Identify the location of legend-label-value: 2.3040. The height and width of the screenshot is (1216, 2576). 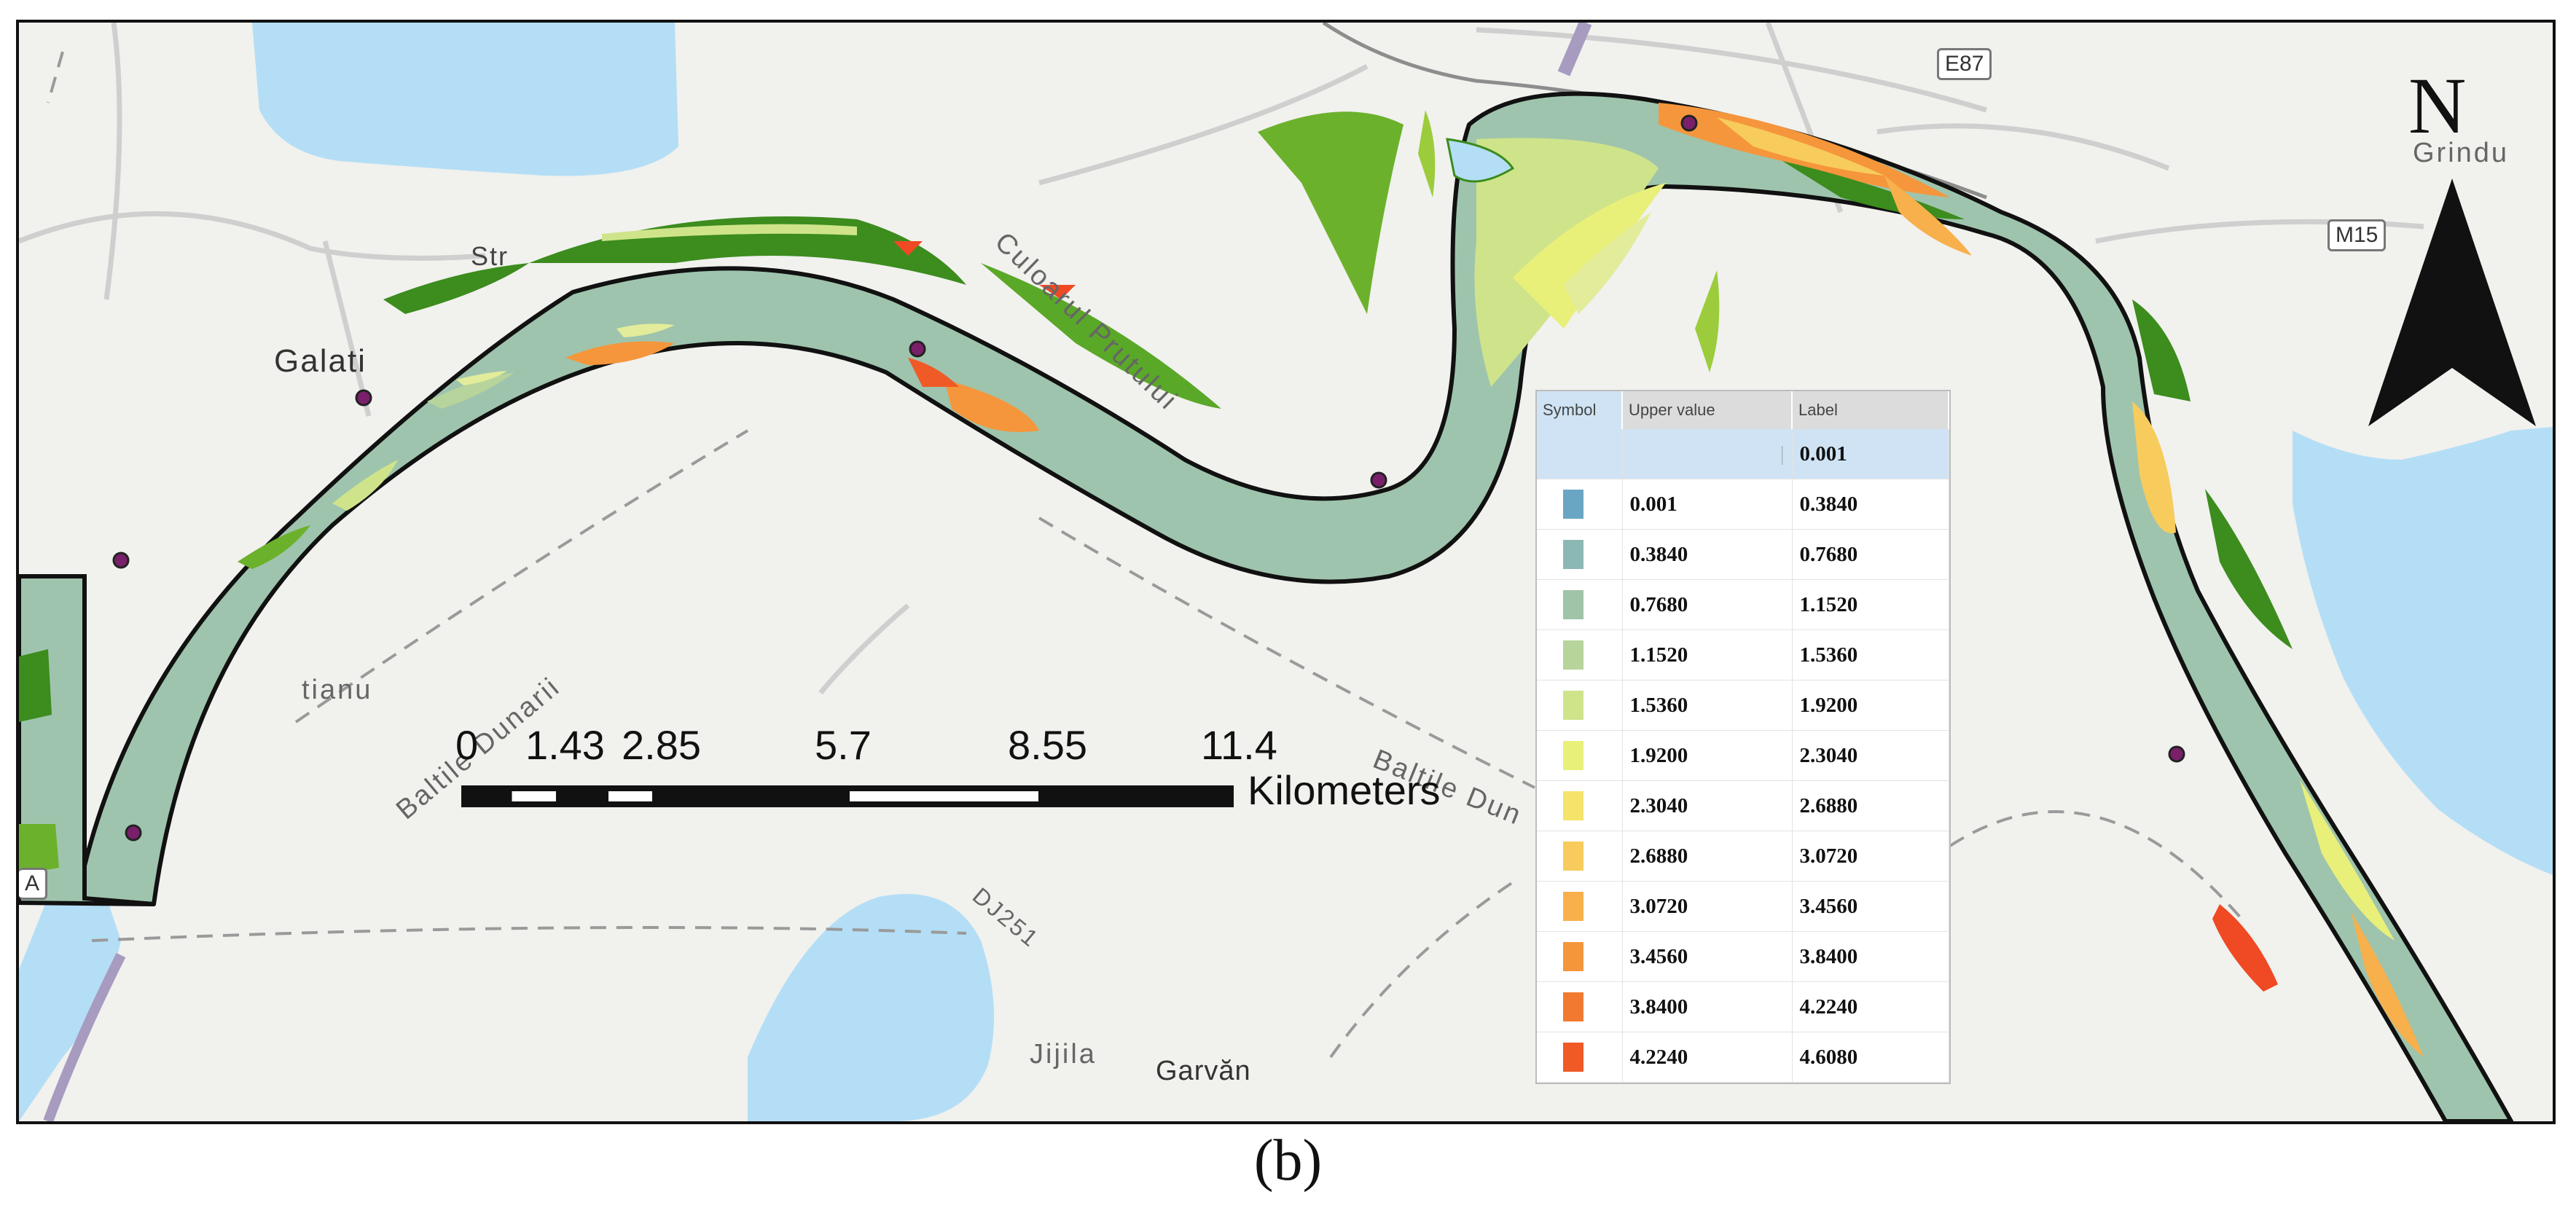
(1870, 755).